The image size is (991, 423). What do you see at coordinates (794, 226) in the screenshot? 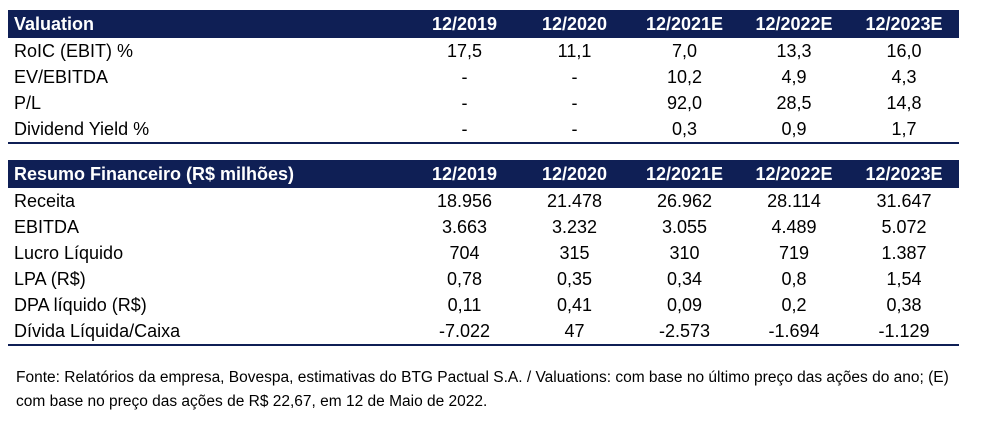
I see `table-cell: 4.489` at bounding box center [794, 226].